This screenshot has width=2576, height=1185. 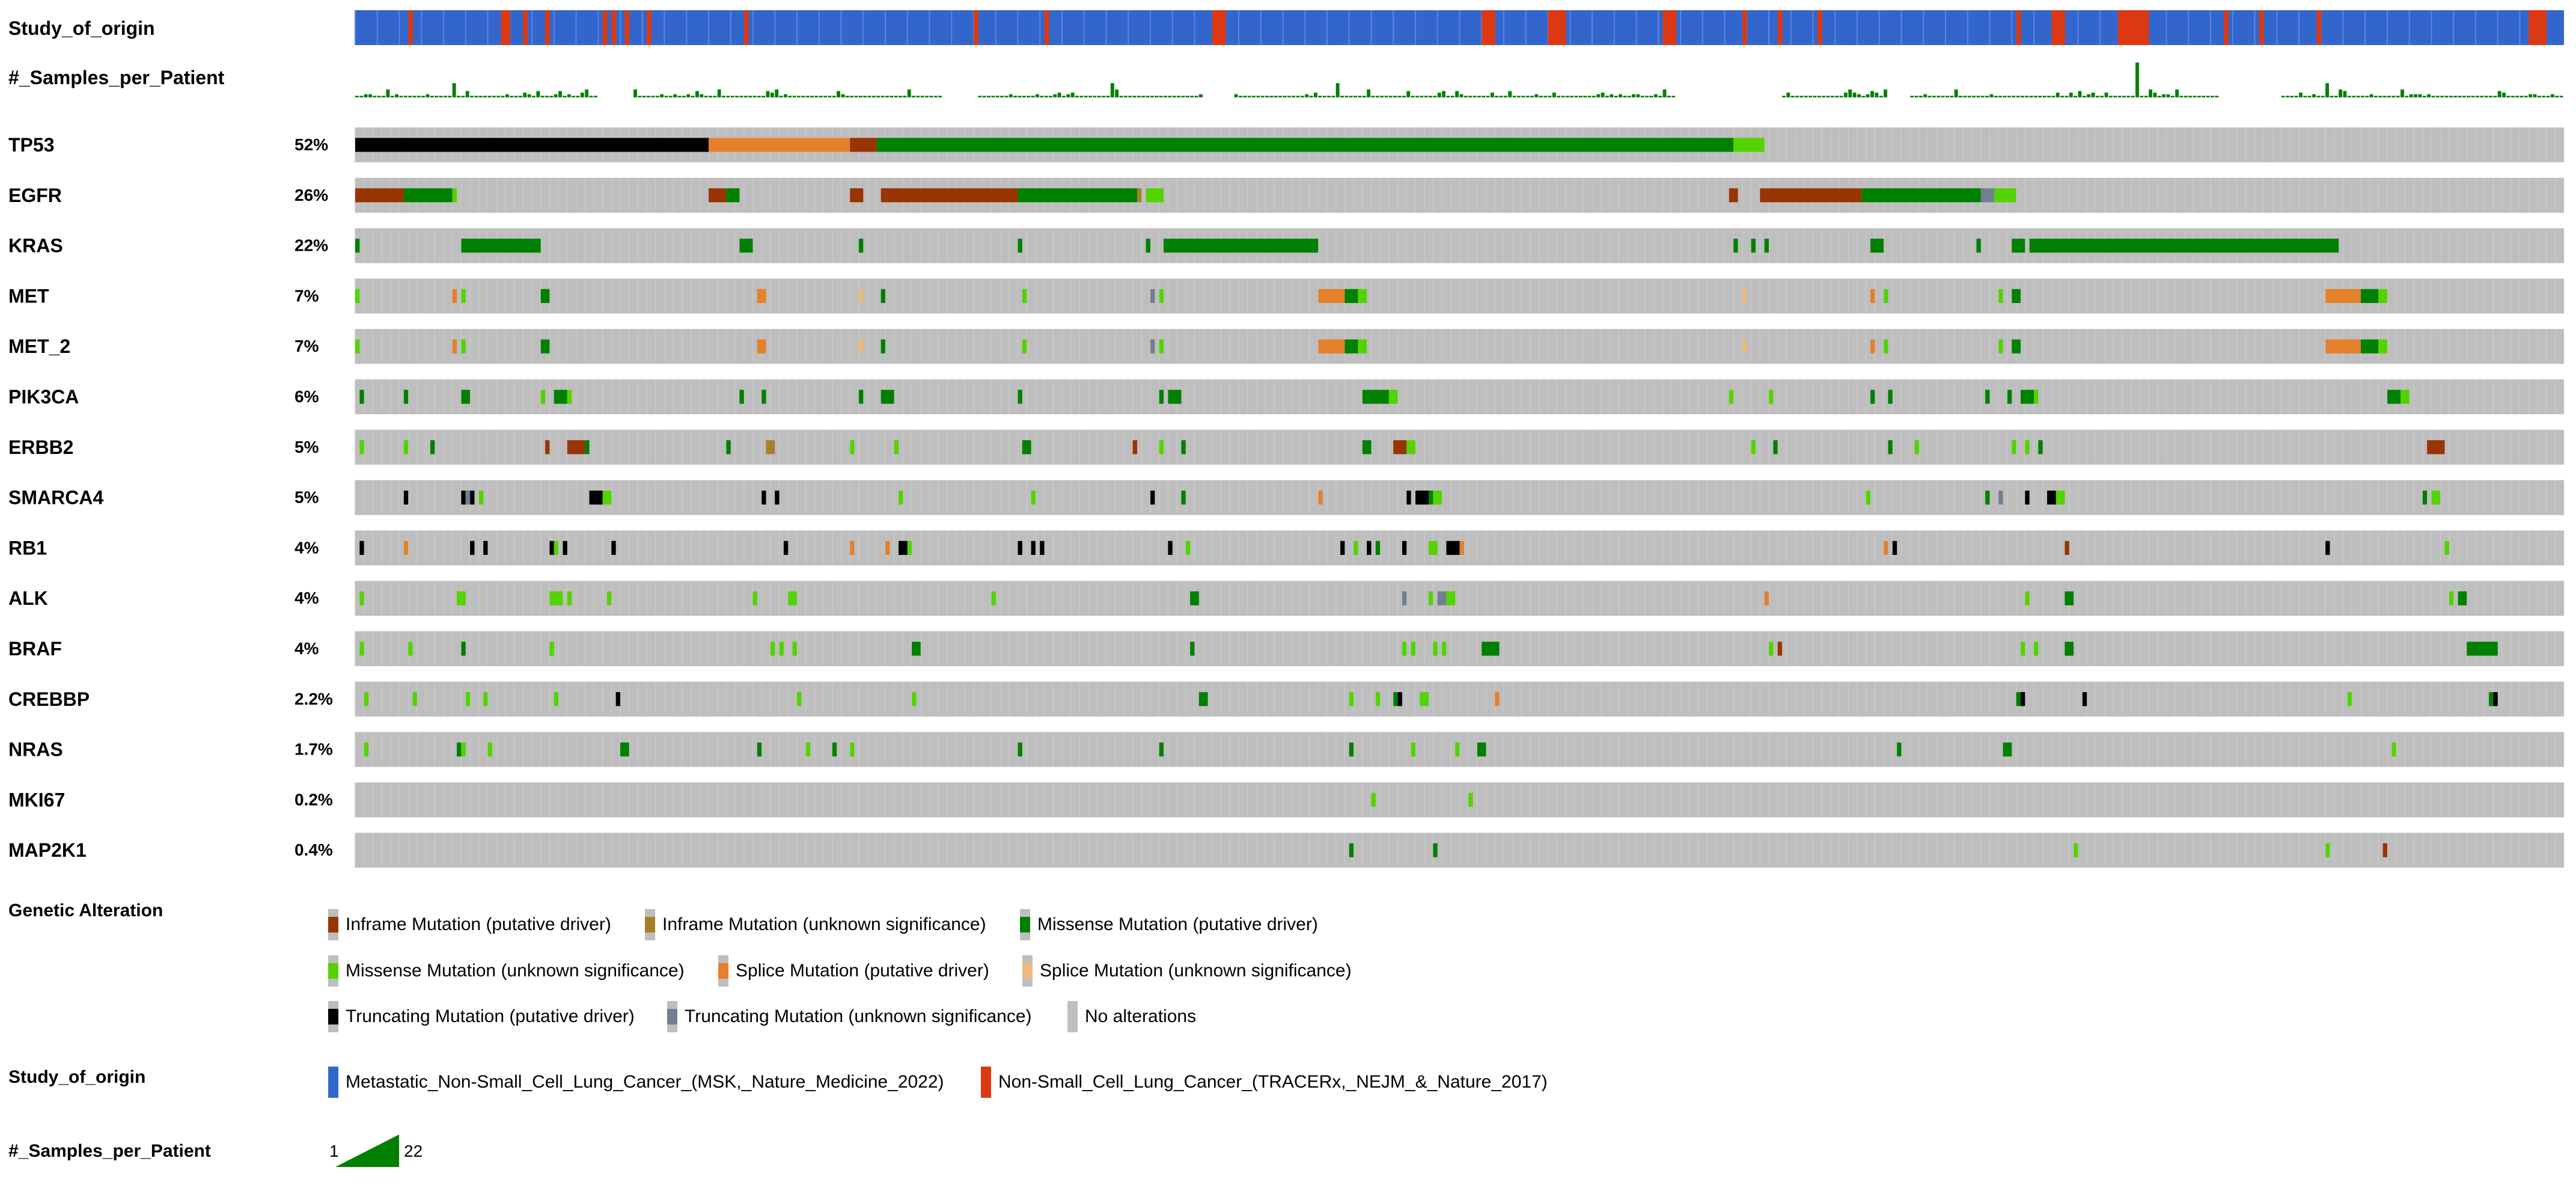 What do you see at coordinates (55, 498) in the screenshot?
I see `gene-label-smarca4: SMARCA4` at bounding box center [55, 498].